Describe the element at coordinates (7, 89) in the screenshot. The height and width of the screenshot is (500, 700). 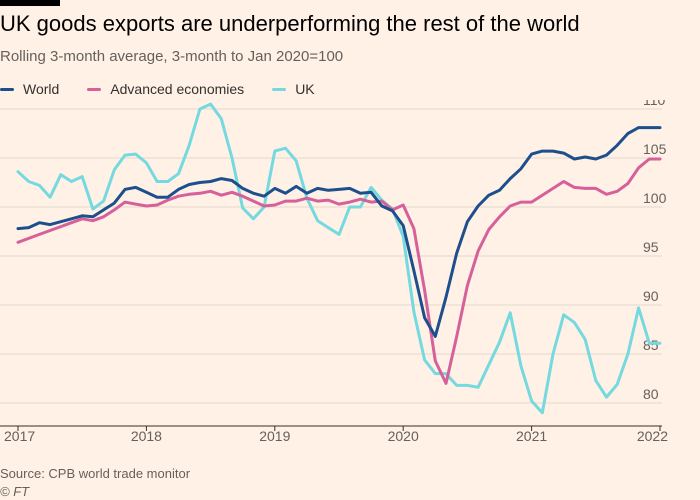
I see `legend-swatch-world` at that location.